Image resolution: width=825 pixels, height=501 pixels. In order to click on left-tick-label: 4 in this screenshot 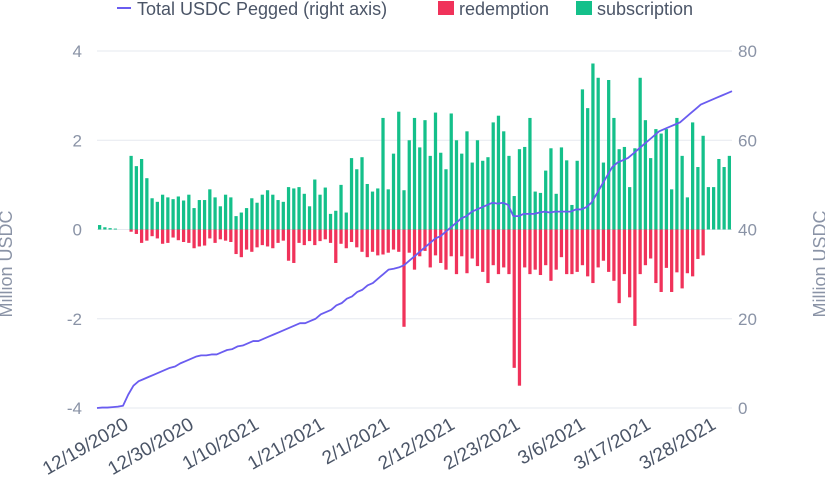, I will do `click(77, 51)`.